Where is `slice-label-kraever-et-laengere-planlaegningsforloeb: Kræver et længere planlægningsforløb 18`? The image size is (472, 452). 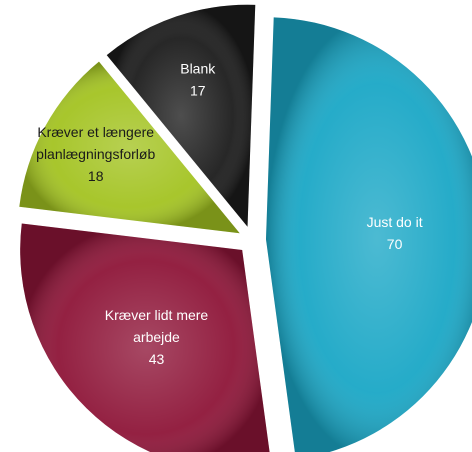 slice-label-kraever-et-laengere-planlaegningsforloeb: Kræver et længere planlægningsforløb 18 is located at coordinates (95, 154).